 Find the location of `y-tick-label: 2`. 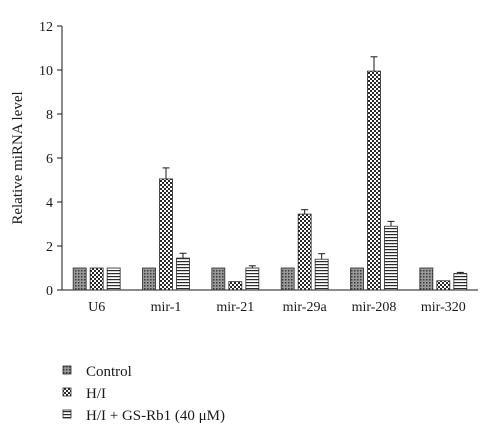

y-tick-label: 2 is located at coordinates (49, 247).